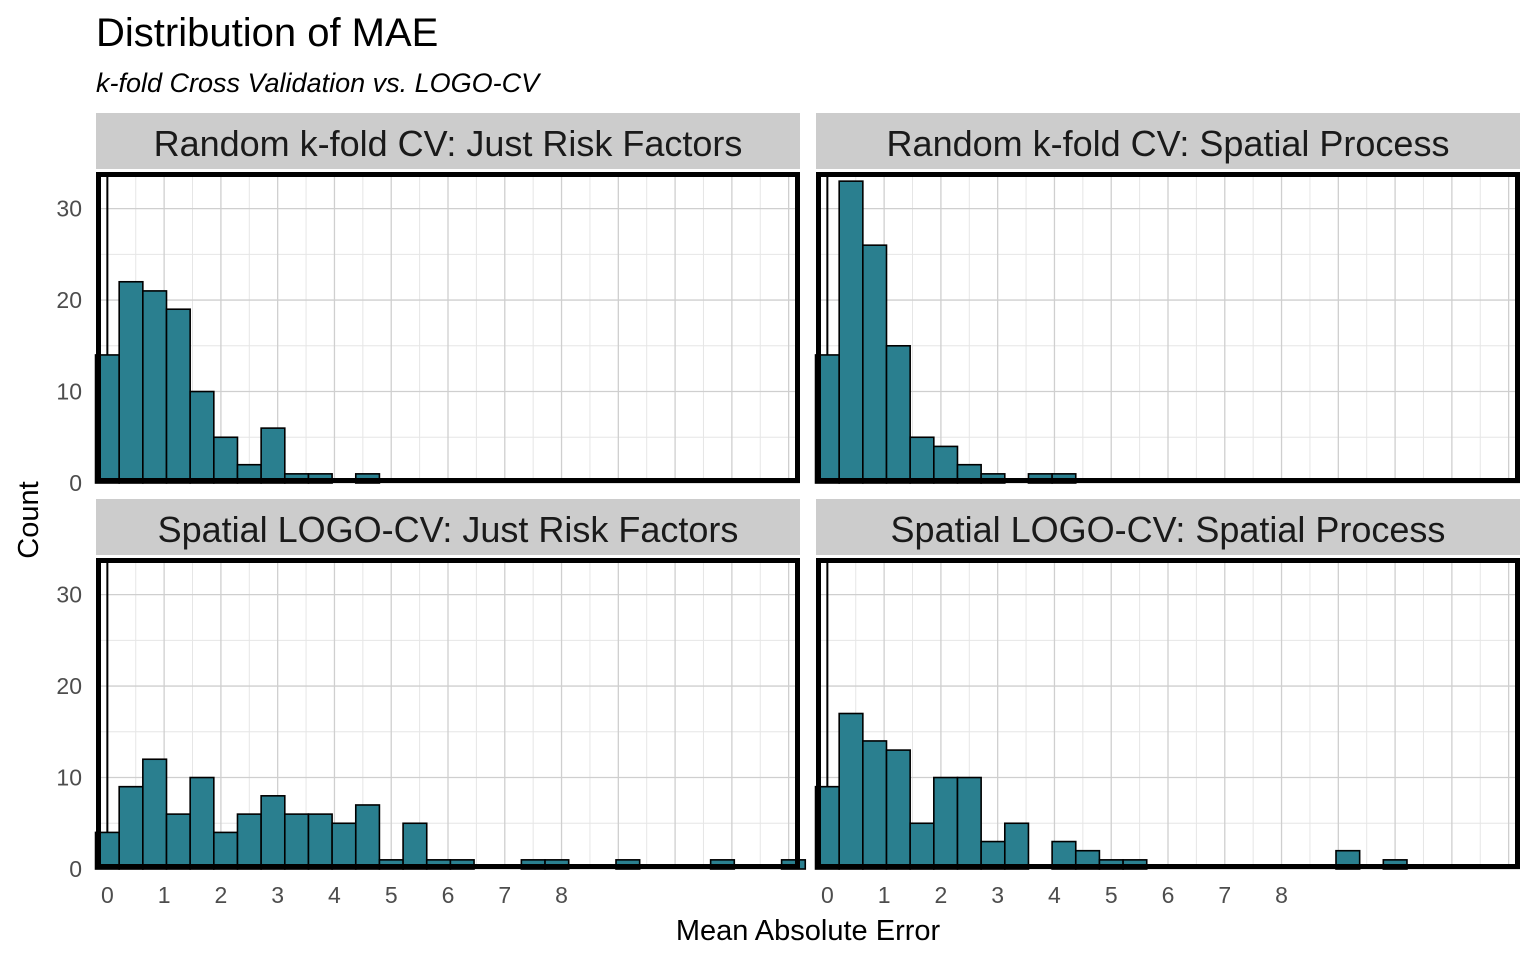  Describe the element at coordinates (1168, 529) in the screenshot. I see `facet-strip-label: Spatial LOGO-CV: Spatial Process` at that location.